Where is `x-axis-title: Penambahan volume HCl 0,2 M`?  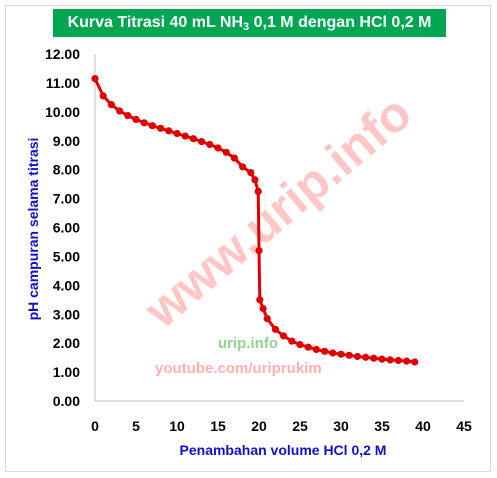 x-axis-title: Penambahan volume HCl 0,2 M is located at coordinates (283, 450).